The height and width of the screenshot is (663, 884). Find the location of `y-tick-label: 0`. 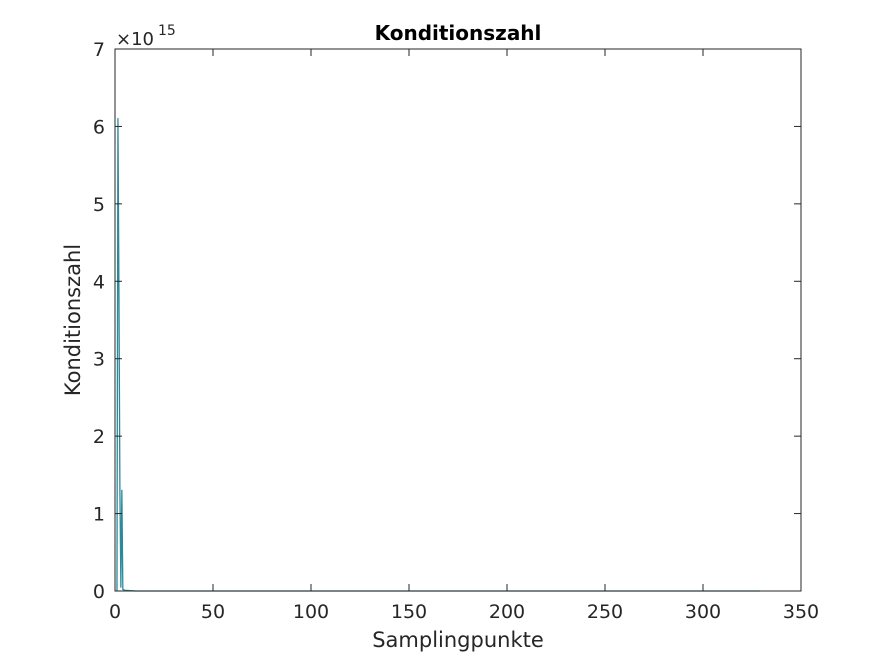

y-tick-label: 0 is located at coordinates (99, 592).